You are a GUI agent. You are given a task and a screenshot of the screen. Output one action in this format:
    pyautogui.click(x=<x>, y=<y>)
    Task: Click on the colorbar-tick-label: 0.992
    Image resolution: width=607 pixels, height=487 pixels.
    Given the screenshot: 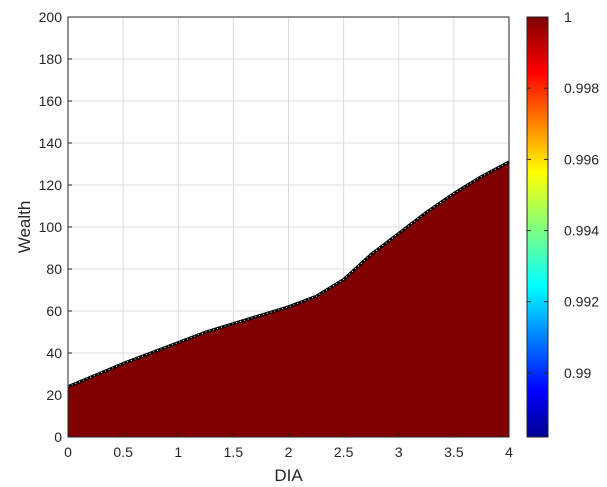 What is the action you would take?
    pyautogui.click(x=581, y=302)
    